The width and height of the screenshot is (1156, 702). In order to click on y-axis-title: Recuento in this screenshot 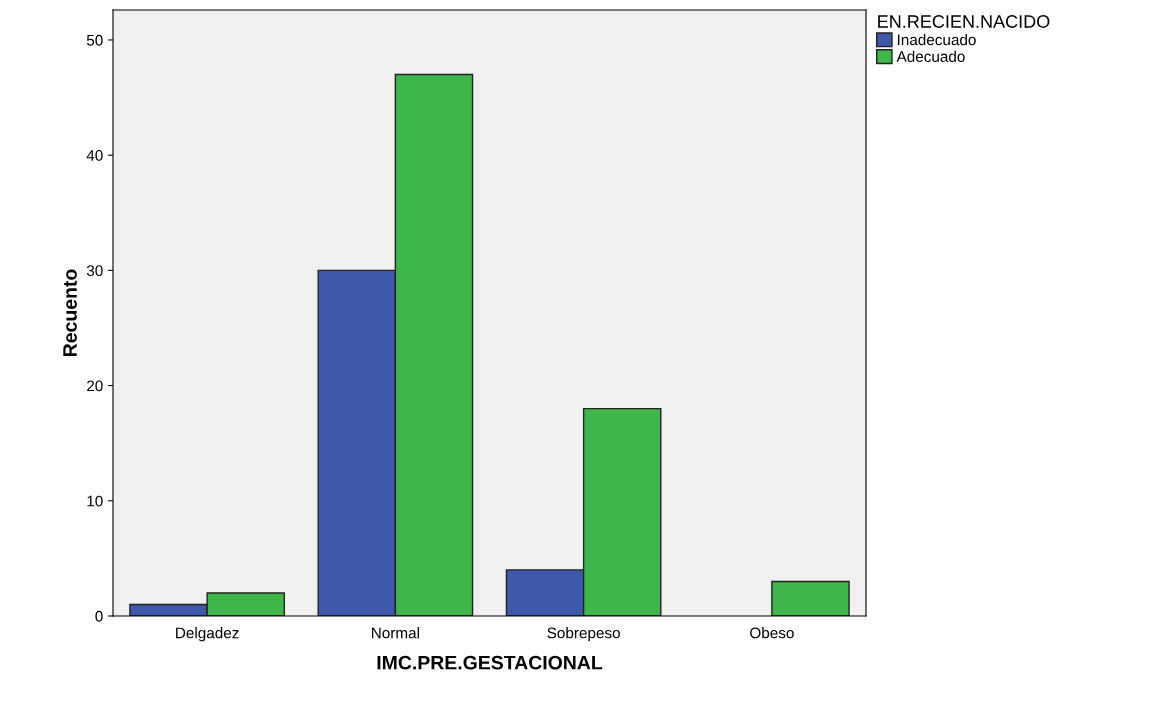, I will do `click(70, 312)`.